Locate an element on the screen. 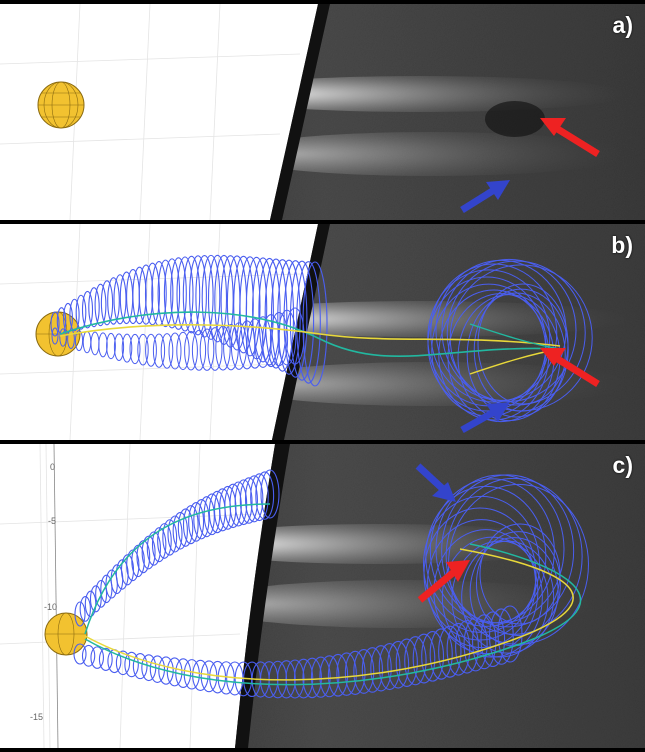  sun-icon is located at coordinates (66, 634).